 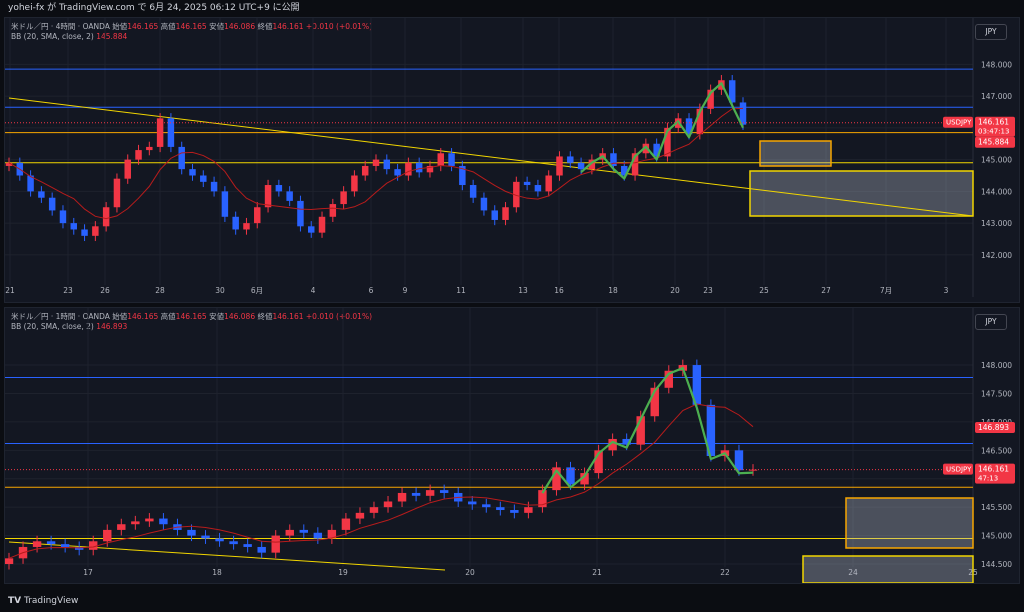 I want to click on bb-label: 145.884, so click(x=993, y=142).